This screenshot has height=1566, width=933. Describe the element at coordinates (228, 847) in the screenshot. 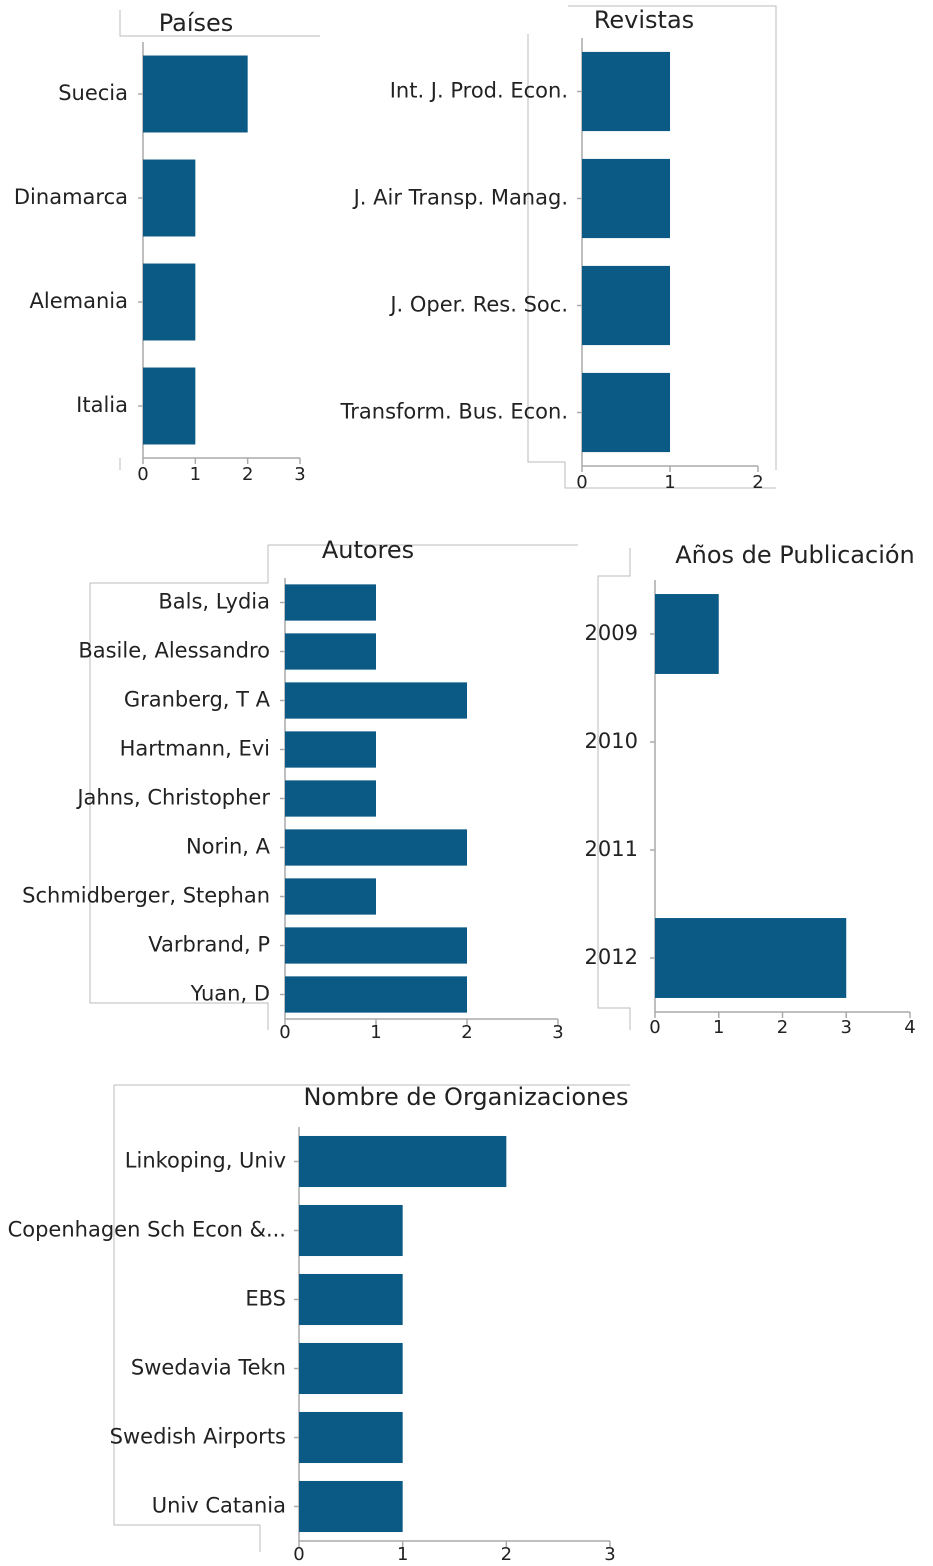

I see `y-tick-label: Norin, A` at that location.